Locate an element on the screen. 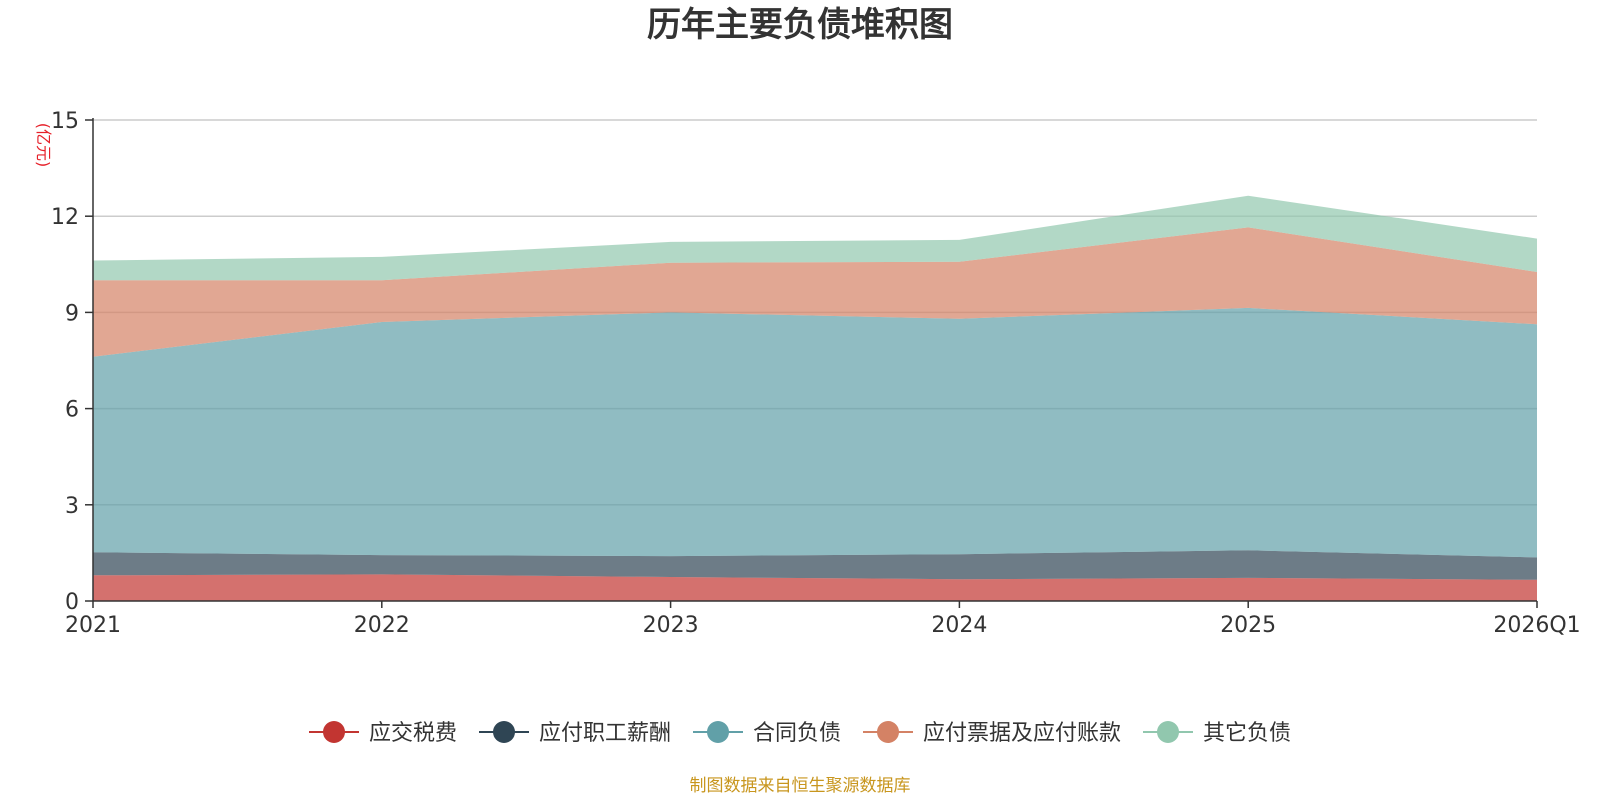 This screenshot has width=1600, height=800. legend: 应交税费 应付职工薪酬 合同负债 应付票据及应付账款 其它负债 is located at coordinates (800, 733).